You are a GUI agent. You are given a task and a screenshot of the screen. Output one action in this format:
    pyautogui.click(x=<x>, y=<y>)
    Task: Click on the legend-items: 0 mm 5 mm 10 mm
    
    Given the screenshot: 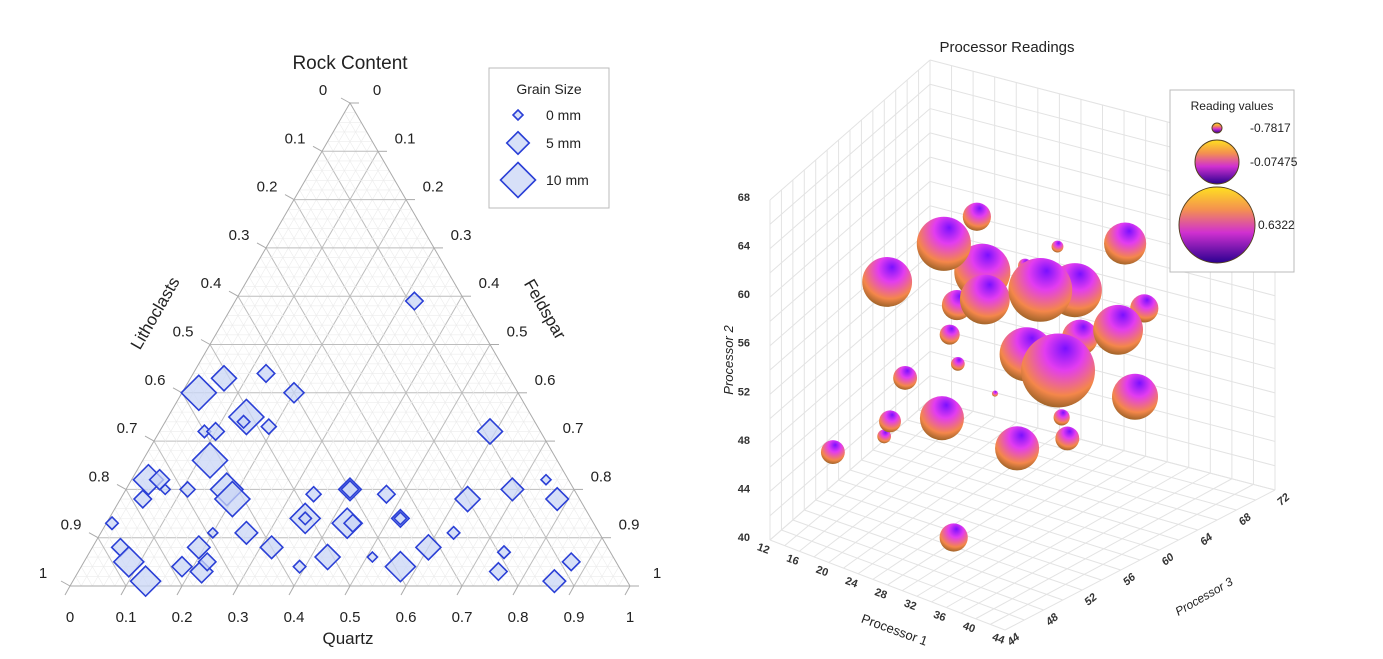 What is the action you would take?
    pyautogui.click(x=544, y=153)
    